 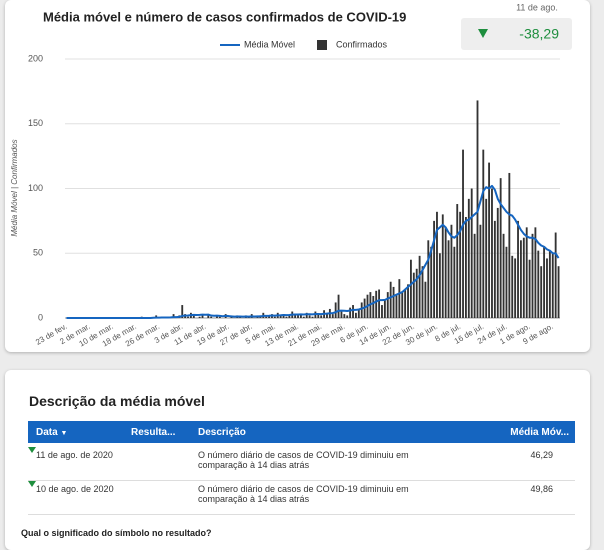 What do you see at coordinates (40, 317) in the screenshot?
I see `y-tick-label: 0` at bounding box center [40, 317].